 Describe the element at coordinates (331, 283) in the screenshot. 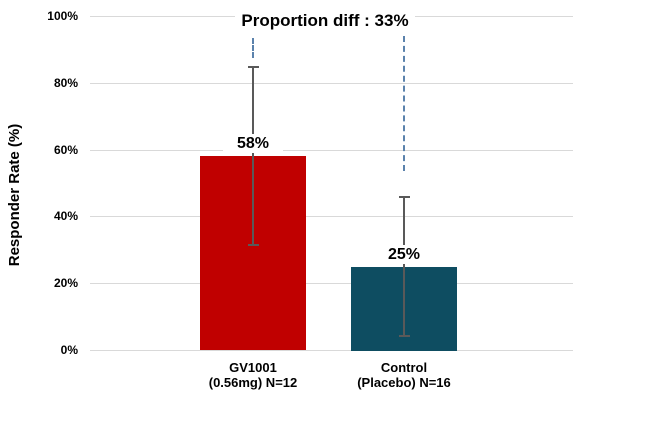

I see `gridline-20%` at that location.